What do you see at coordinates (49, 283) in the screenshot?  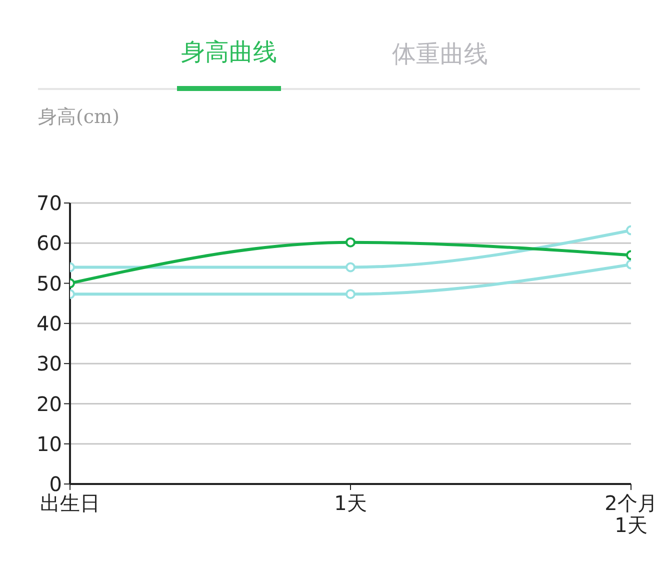 I see `y-tick-label: 50` at bounding box center [49, 283].